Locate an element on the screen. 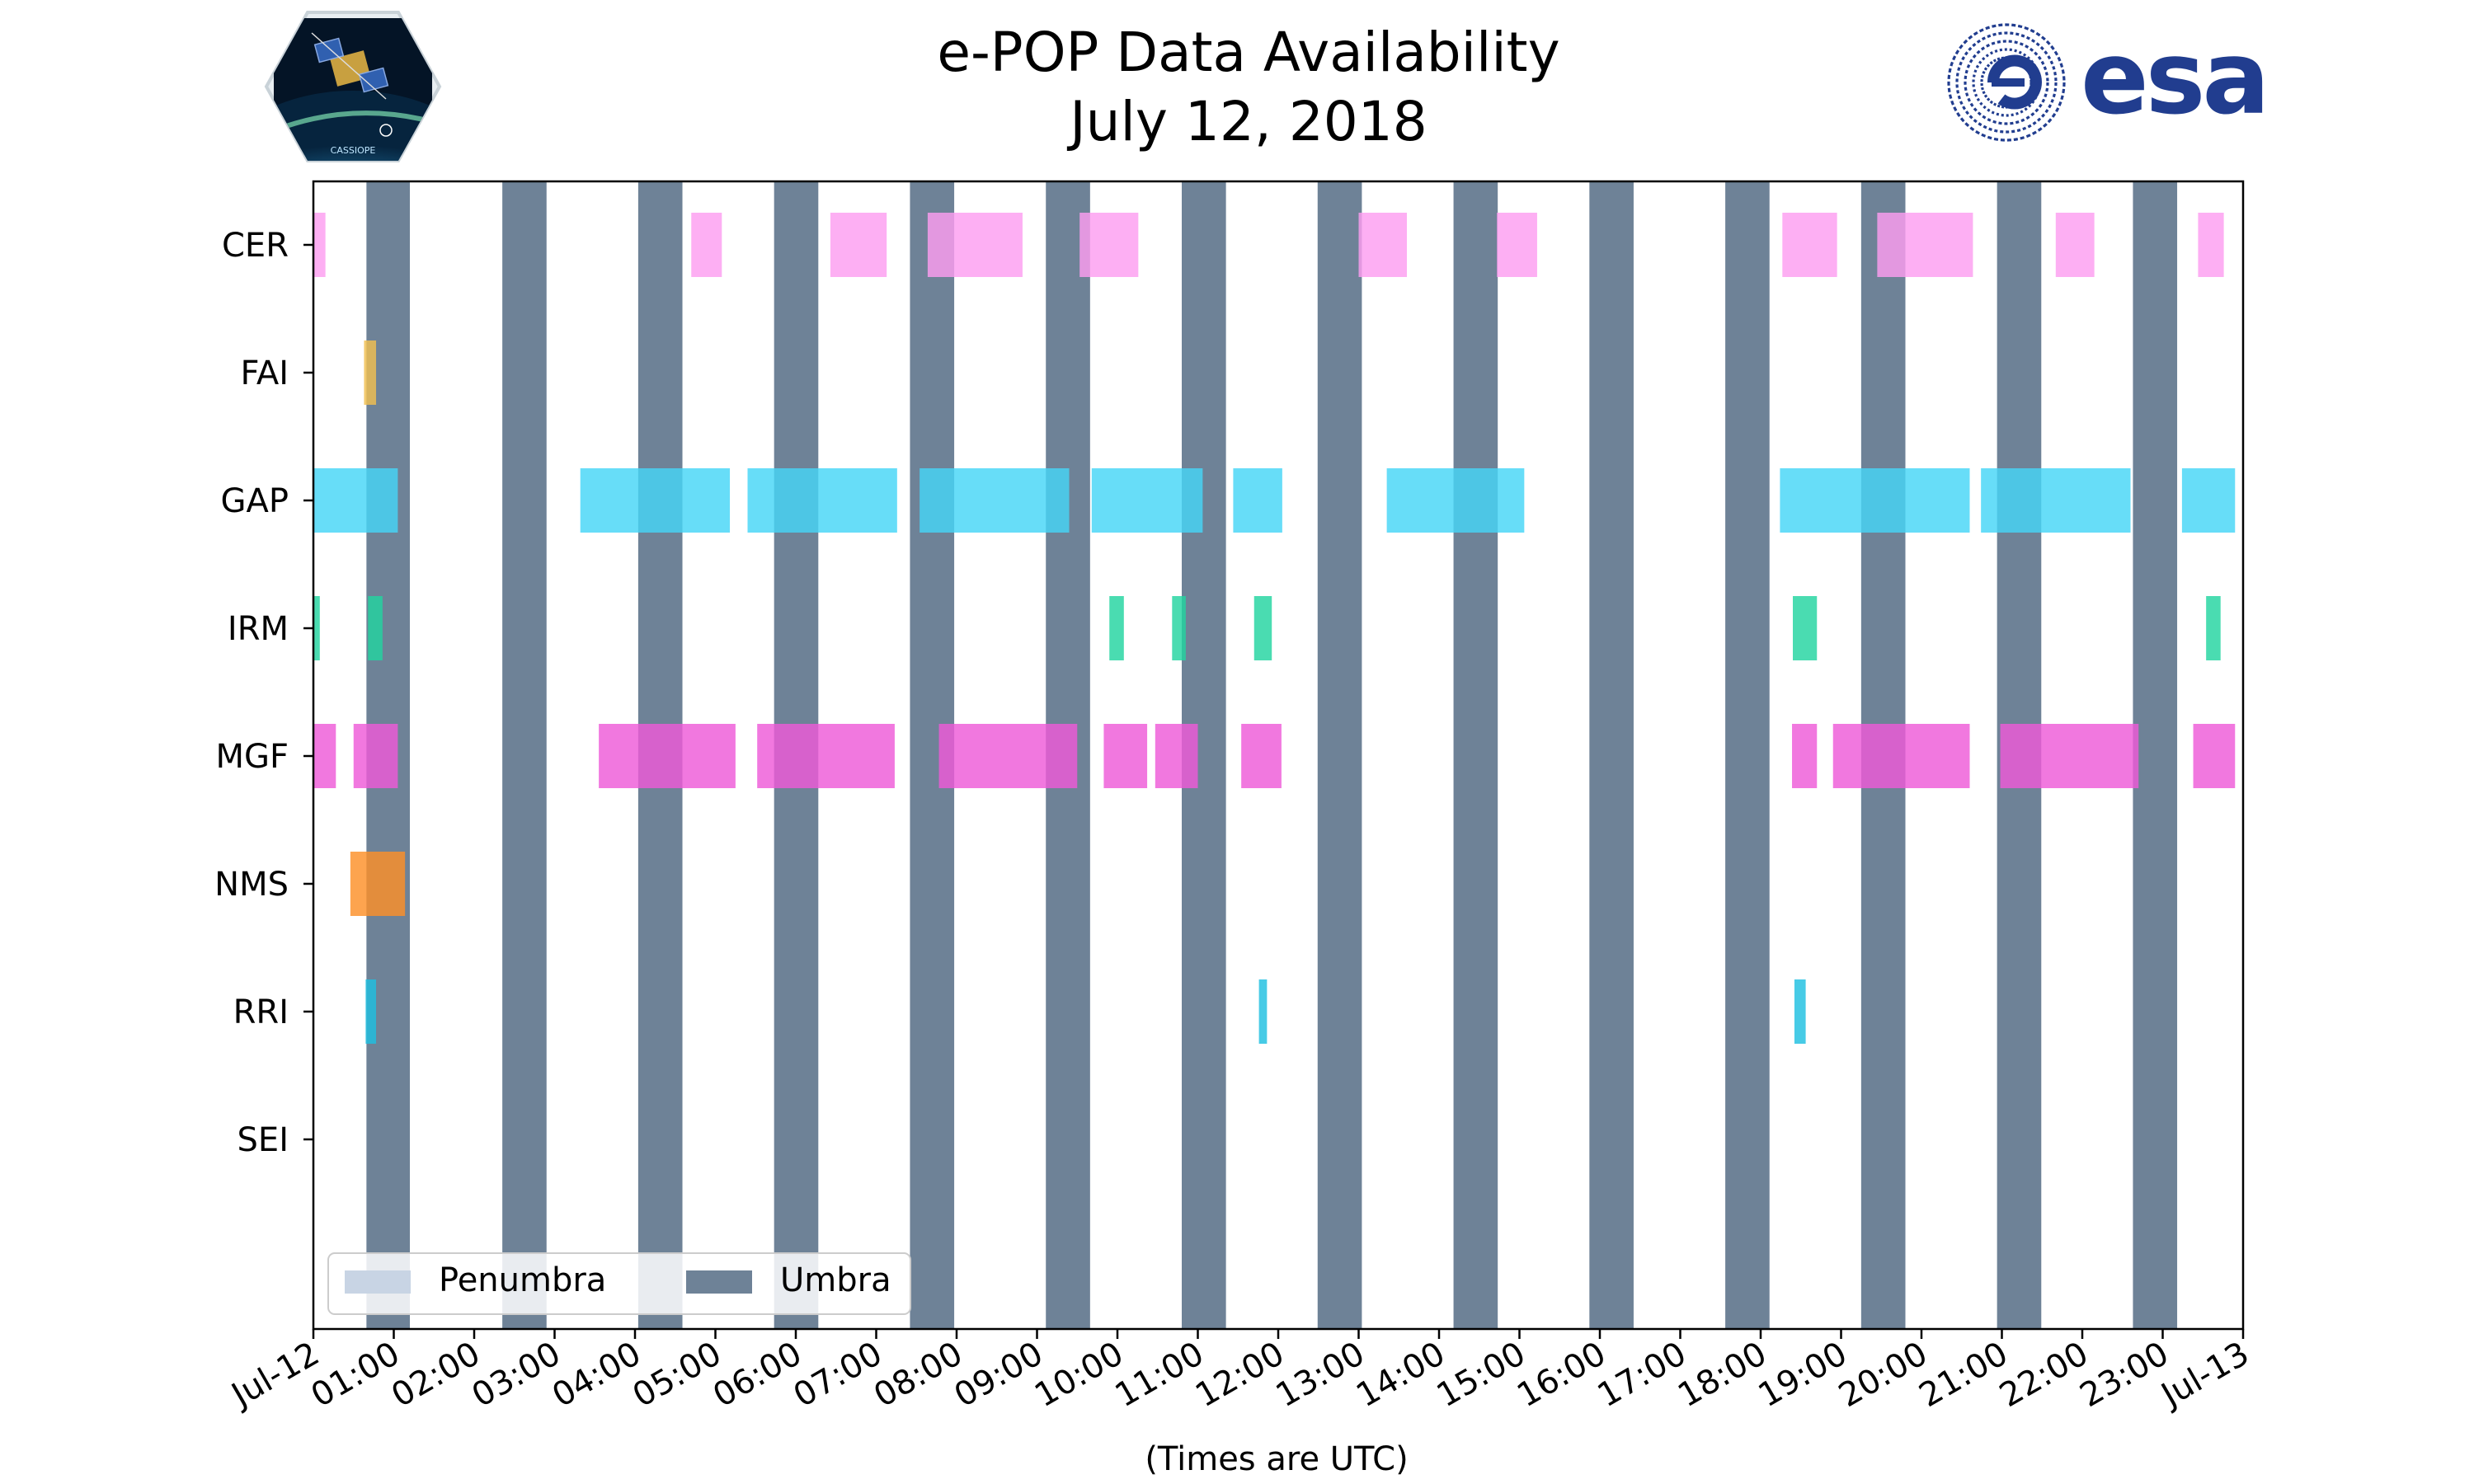 The height and width of the screenshot is (1484, 2474). x-tick-label: 13:00 is located at coordinates (1320, 1375).